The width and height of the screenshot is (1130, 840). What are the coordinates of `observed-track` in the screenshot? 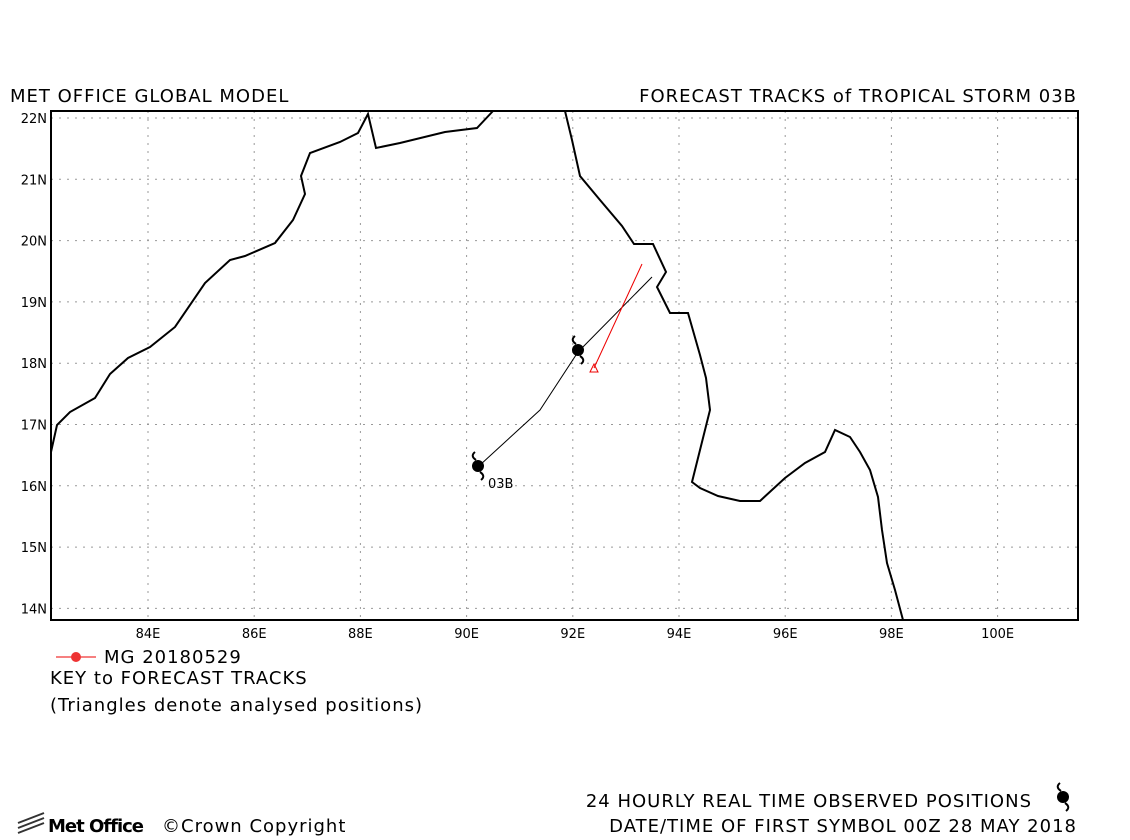 It's located at (566, 371).